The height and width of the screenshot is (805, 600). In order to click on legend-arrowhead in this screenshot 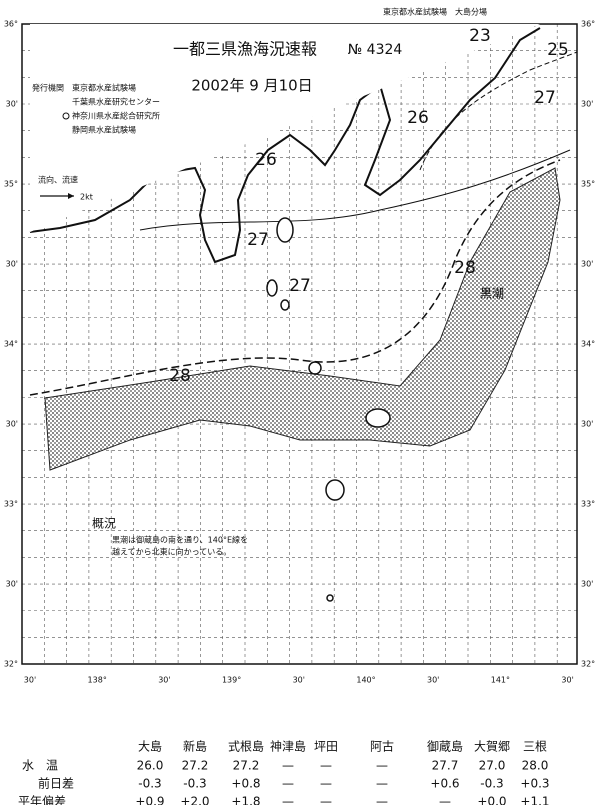, I will do `click(71, 196)`.